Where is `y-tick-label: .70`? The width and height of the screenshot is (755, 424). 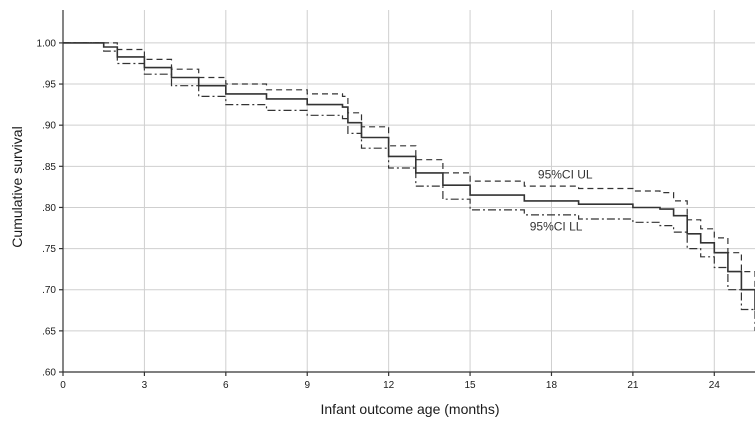
y-tick-label: .70 is located at coordinates (49, 290).